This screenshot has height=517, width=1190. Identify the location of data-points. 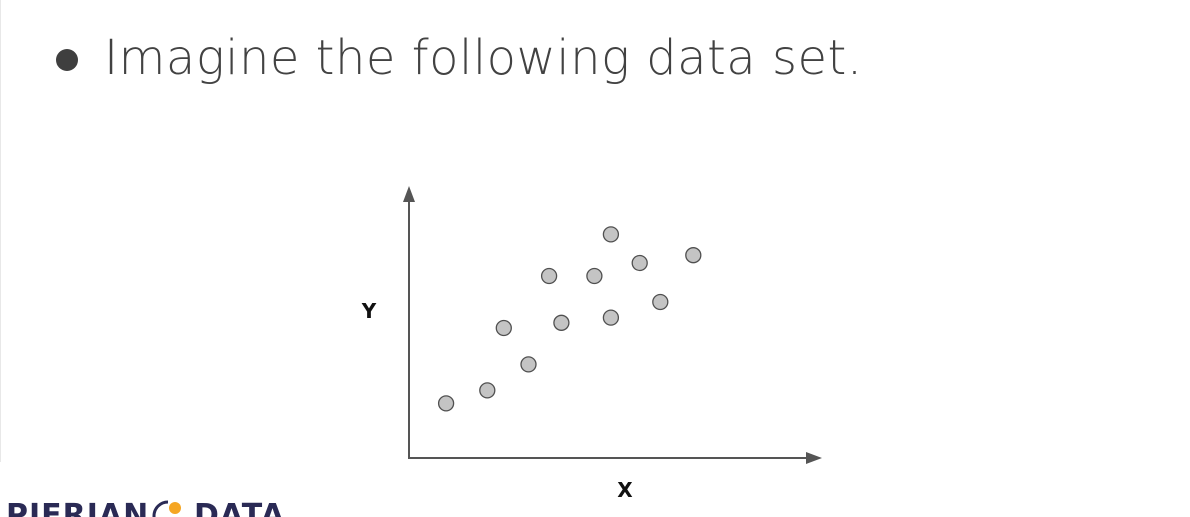
(569, 319).